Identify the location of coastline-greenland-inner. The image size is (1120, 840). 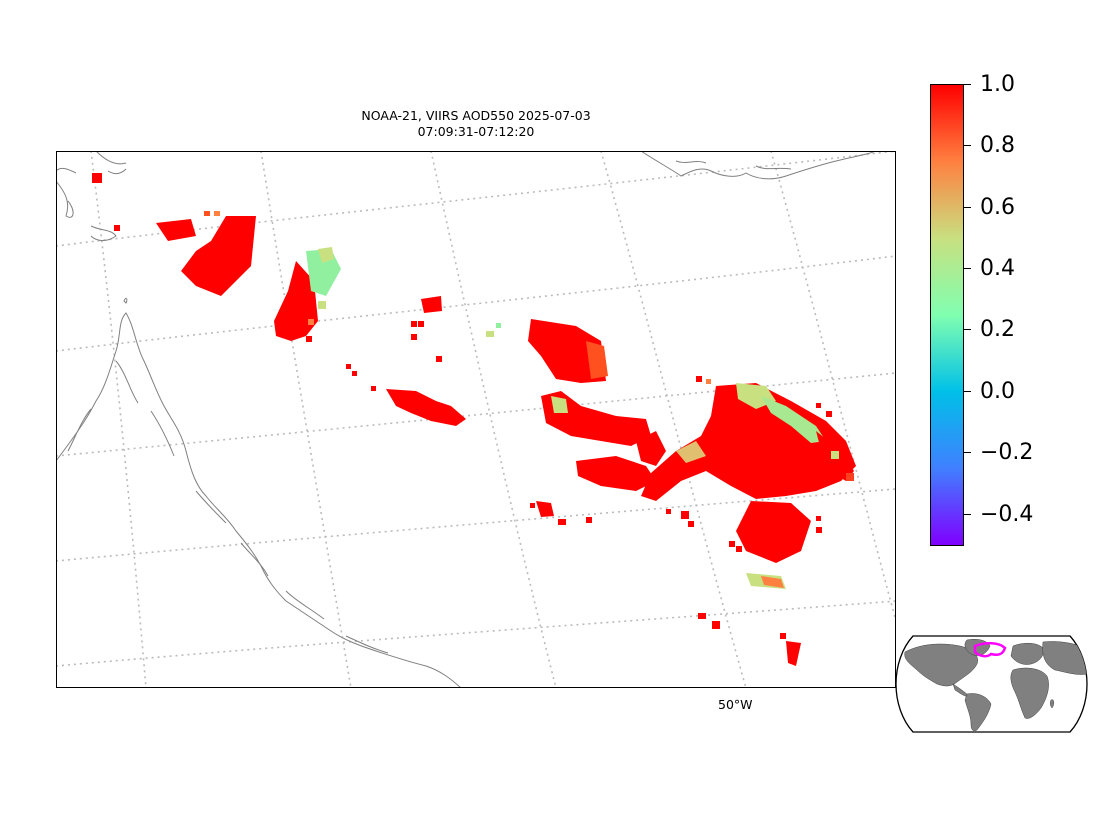
(228, 507).